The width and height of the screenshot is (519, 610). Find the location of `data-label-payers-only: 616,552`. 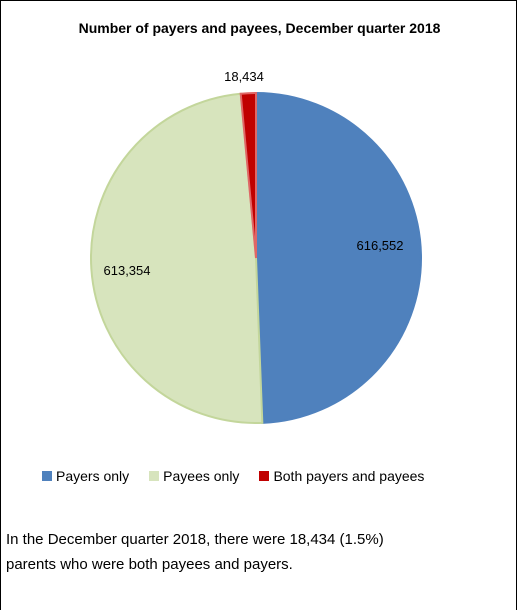

data-label-payers-only: 616,552 is located at coordinates (380, 245).